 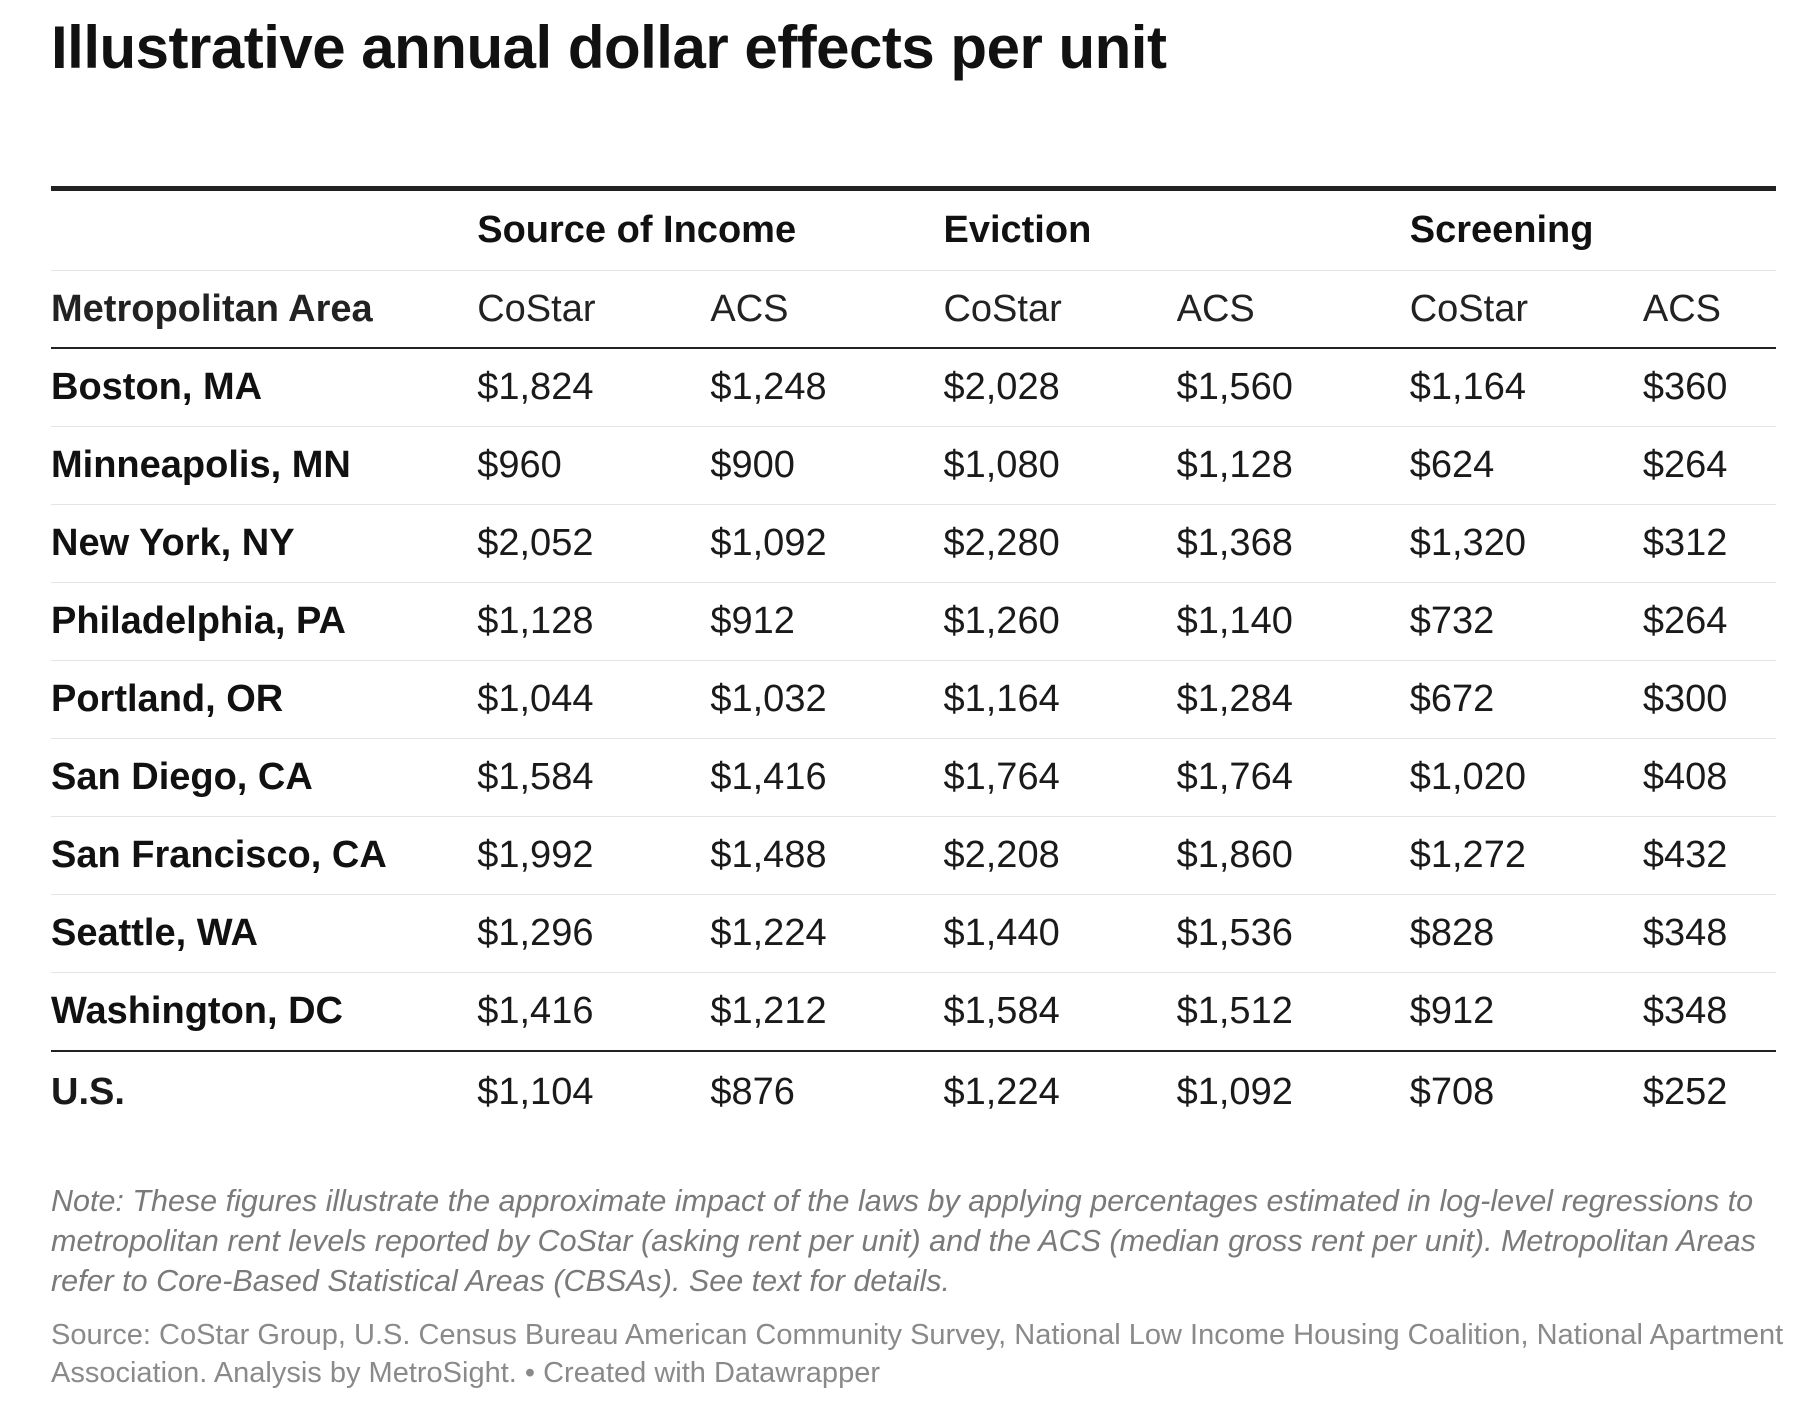 I want to click on table-cell: $1,260, so click(x=1060, y=621).